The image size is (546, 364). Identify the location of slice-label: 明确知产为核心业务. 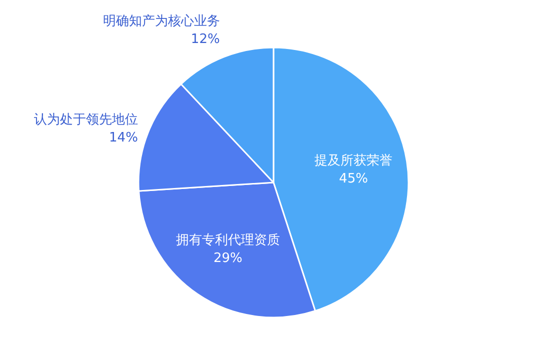
(161, 20).